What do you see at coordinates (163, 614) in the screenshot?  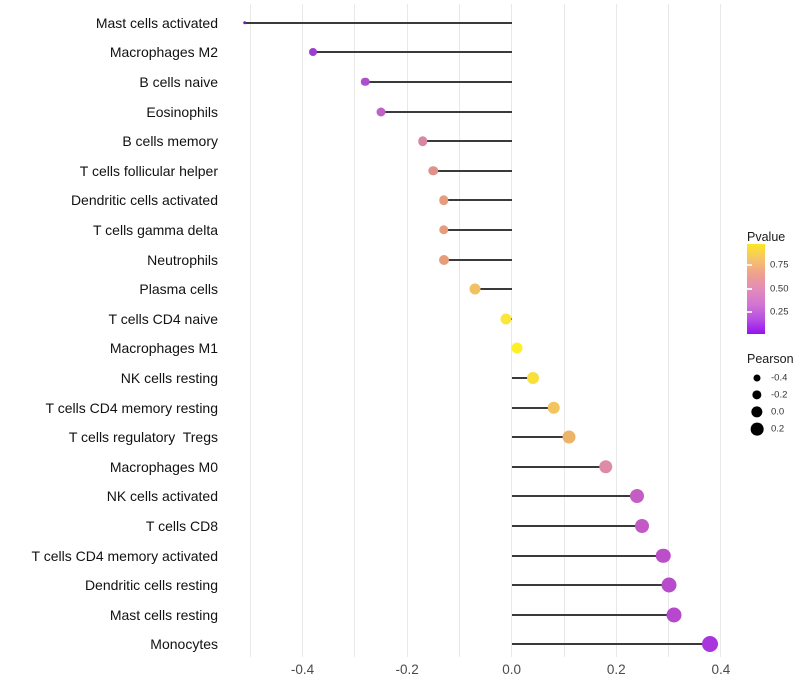 I see `row-label: Mast cells resting` at bounding box center [163, 614].